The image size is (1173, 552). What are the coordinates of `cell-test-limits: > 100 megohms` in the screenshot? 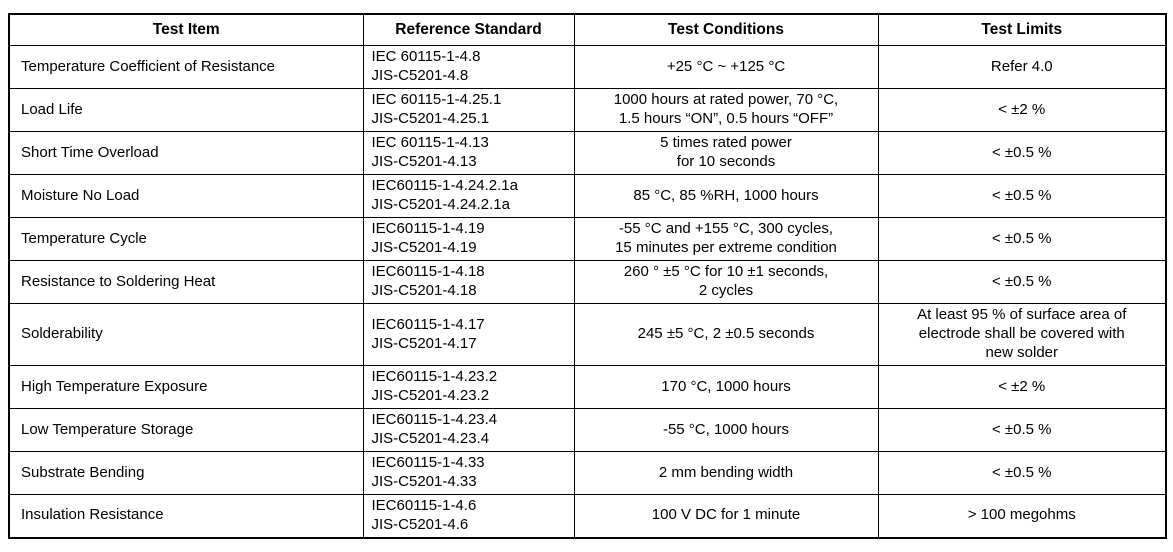 It's located at (1022, 516).